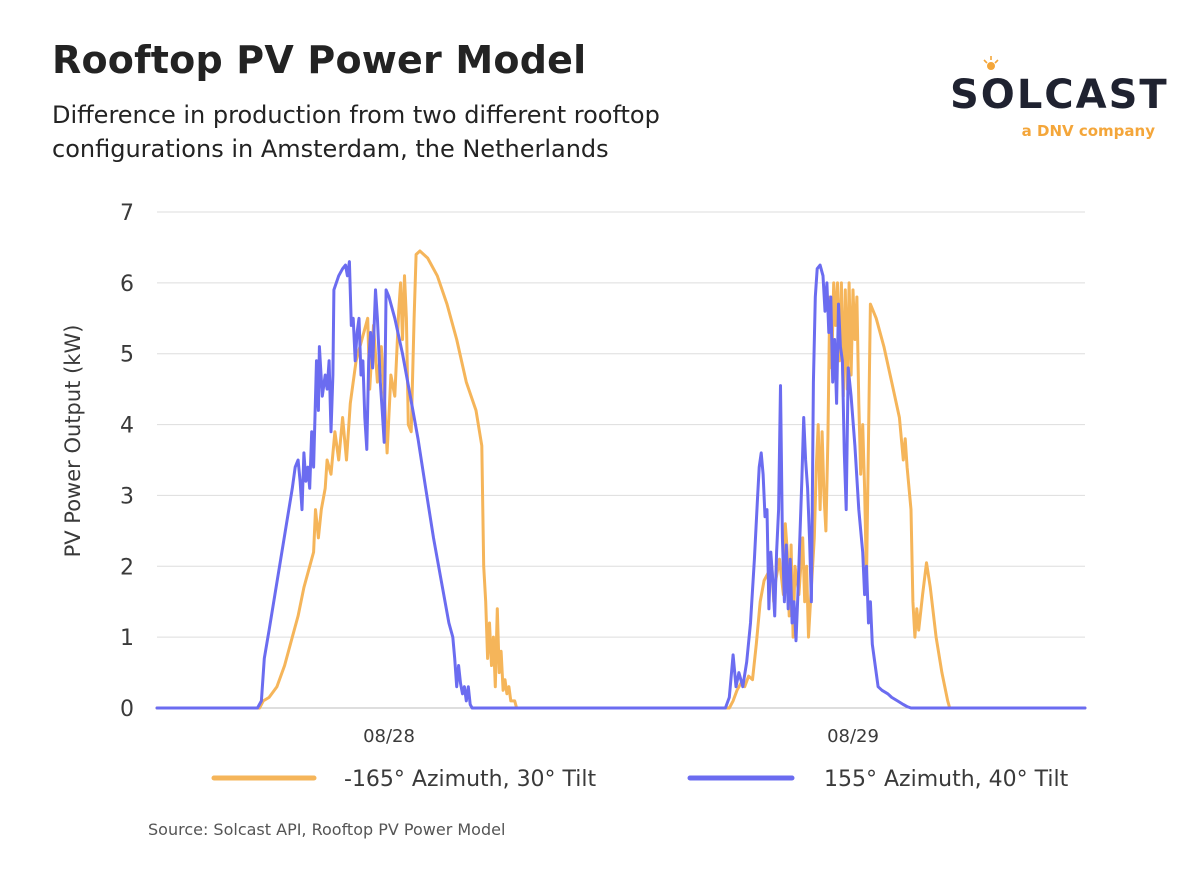 Image resolution: width=1204 pixels, height=879 pixels. I want to click on x-tick-label: 08/28, so click(389, 736).